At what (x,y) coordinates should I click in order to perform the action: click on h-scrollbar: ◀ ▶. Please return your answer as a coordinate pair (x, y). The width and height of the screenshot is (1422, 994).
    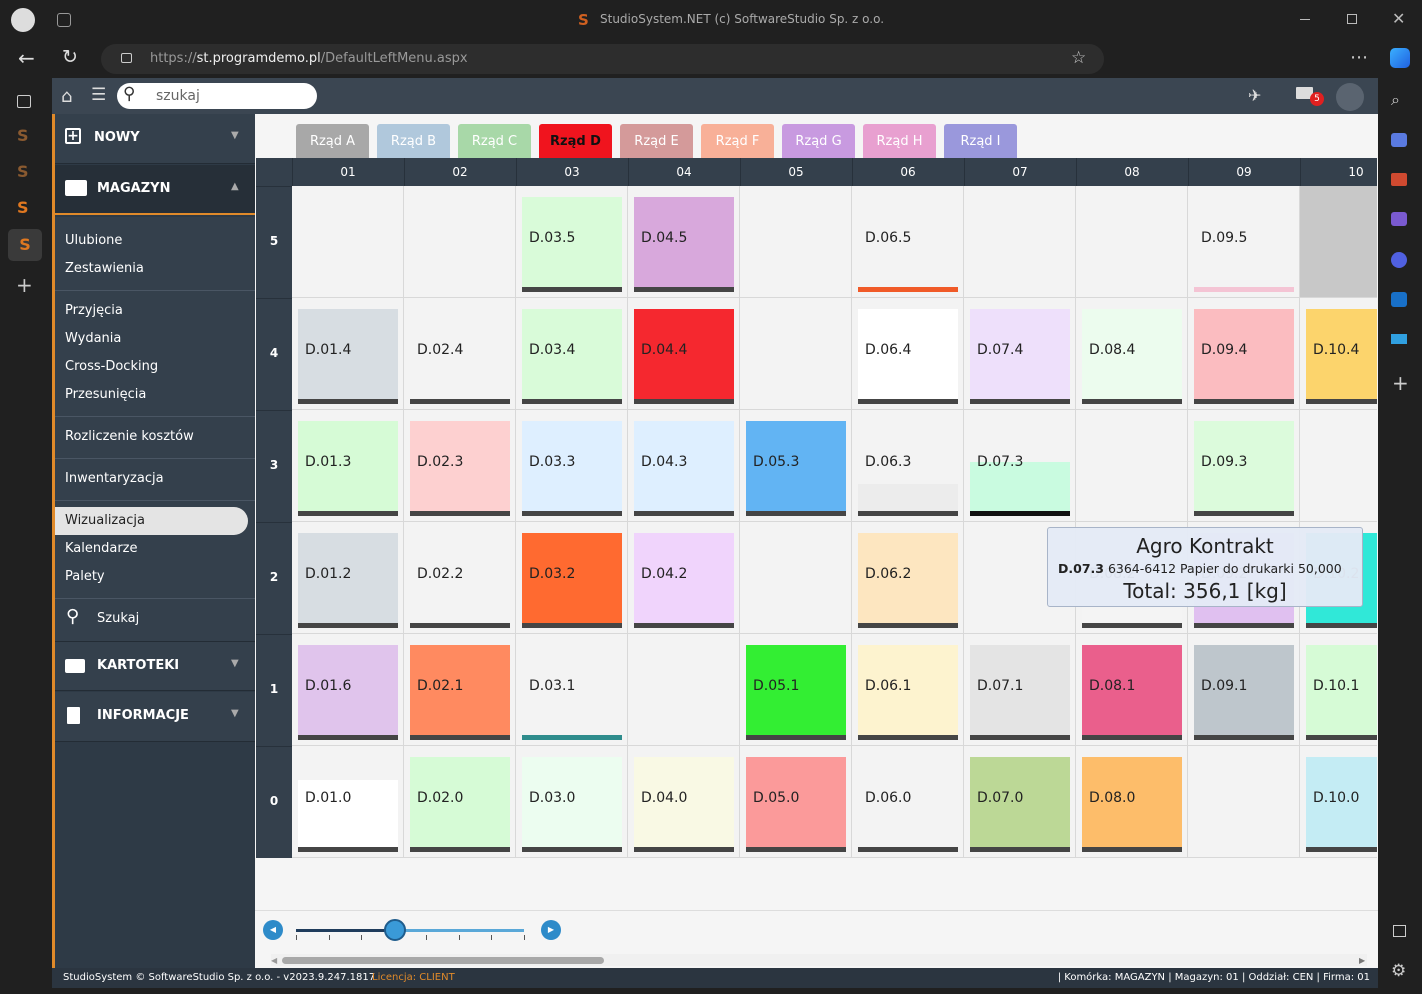
    Looking at the image, I should click on (819, 960).